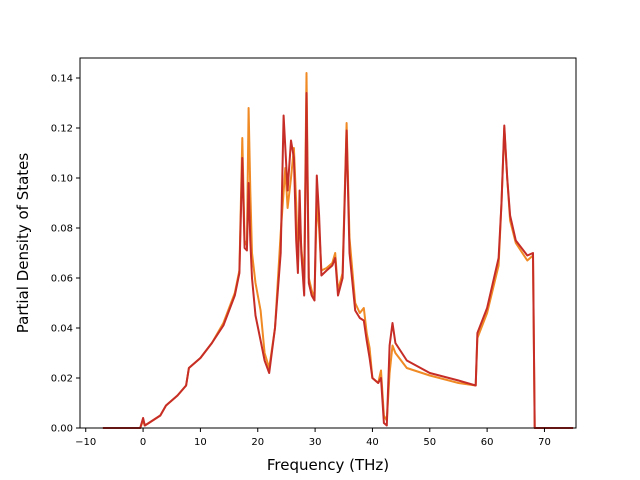 The image size is (640, 480). What do you see at coordinates (315, 442) in the screenshot?
I see `x-tick-label: 30` at bounding box center [315, 442].